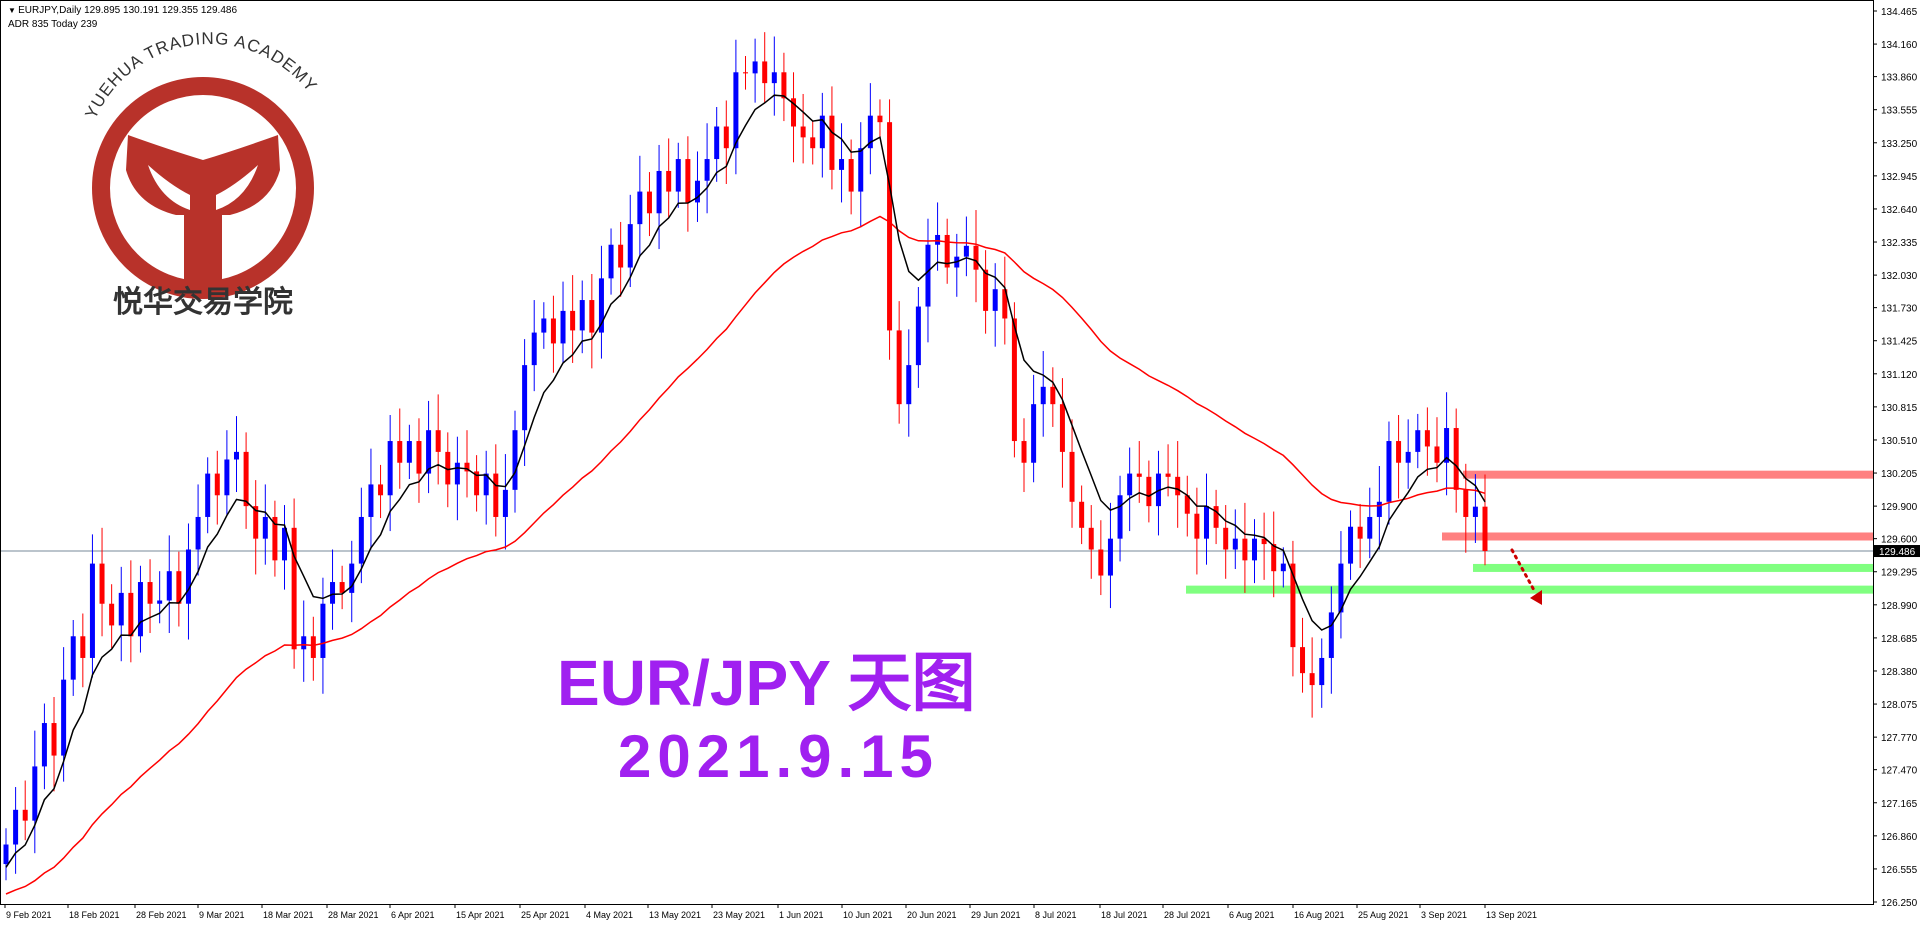 This screenshot has height=927, width=1920. I want to click on x-tick-label: 8 Jul 2021, so click(1056, 915).